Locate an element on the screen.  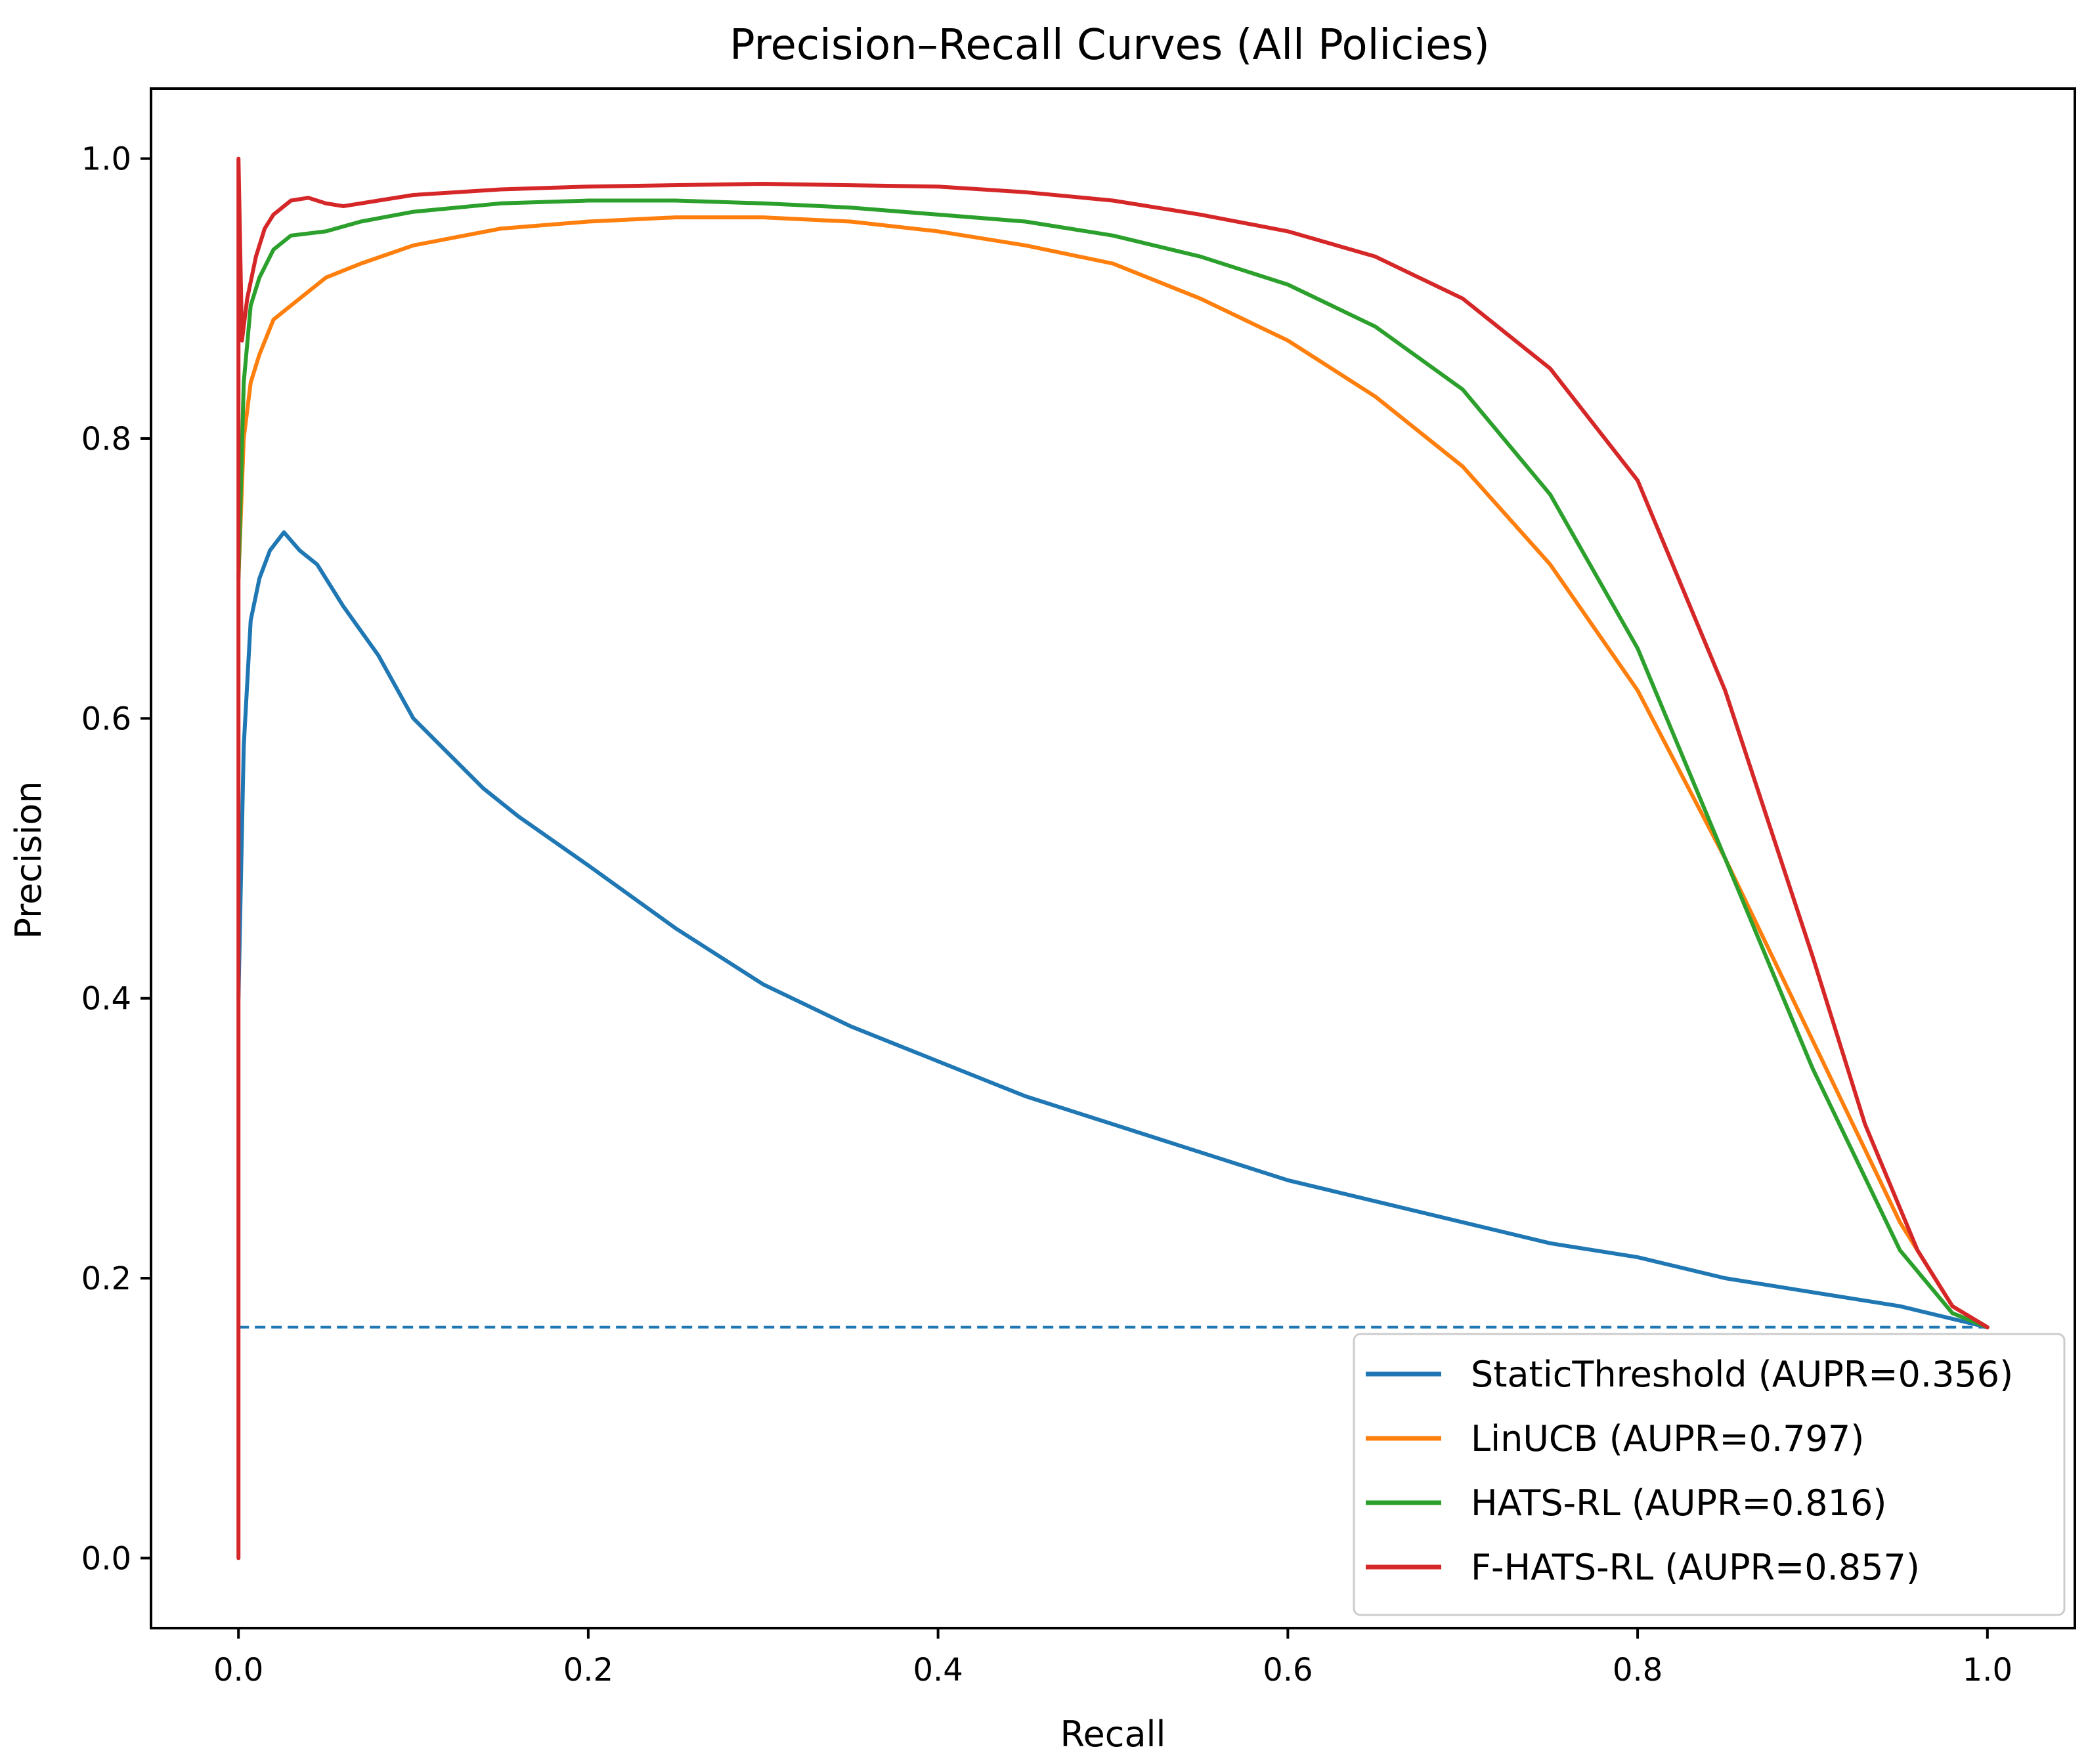
y-tick-label: 1.0 is located at coordinates (106, 160).